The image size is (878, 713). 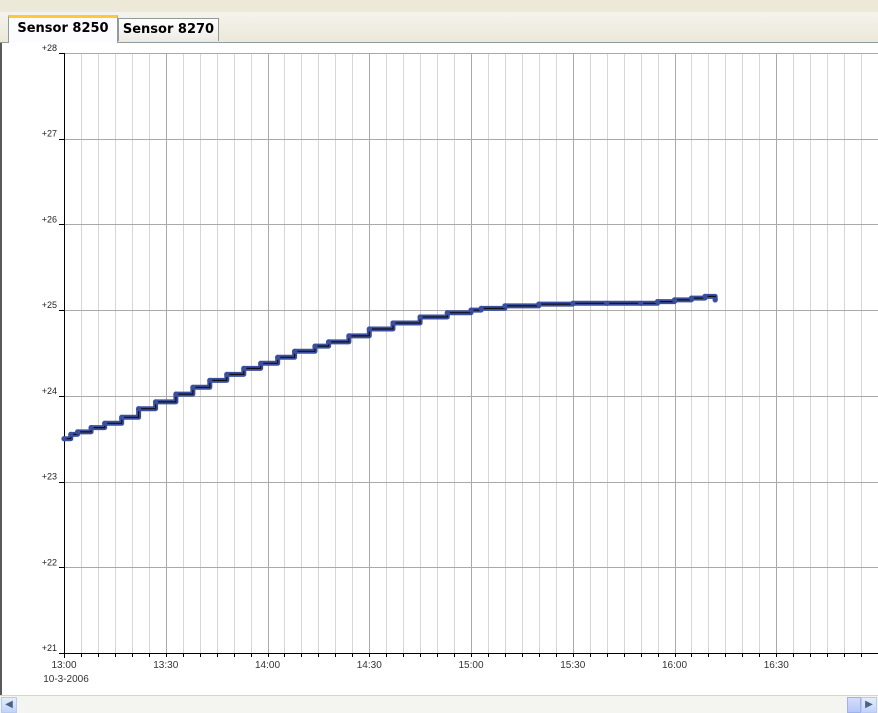 I want to click on x-tick-label: 14:30, so click(x=369, y=665).